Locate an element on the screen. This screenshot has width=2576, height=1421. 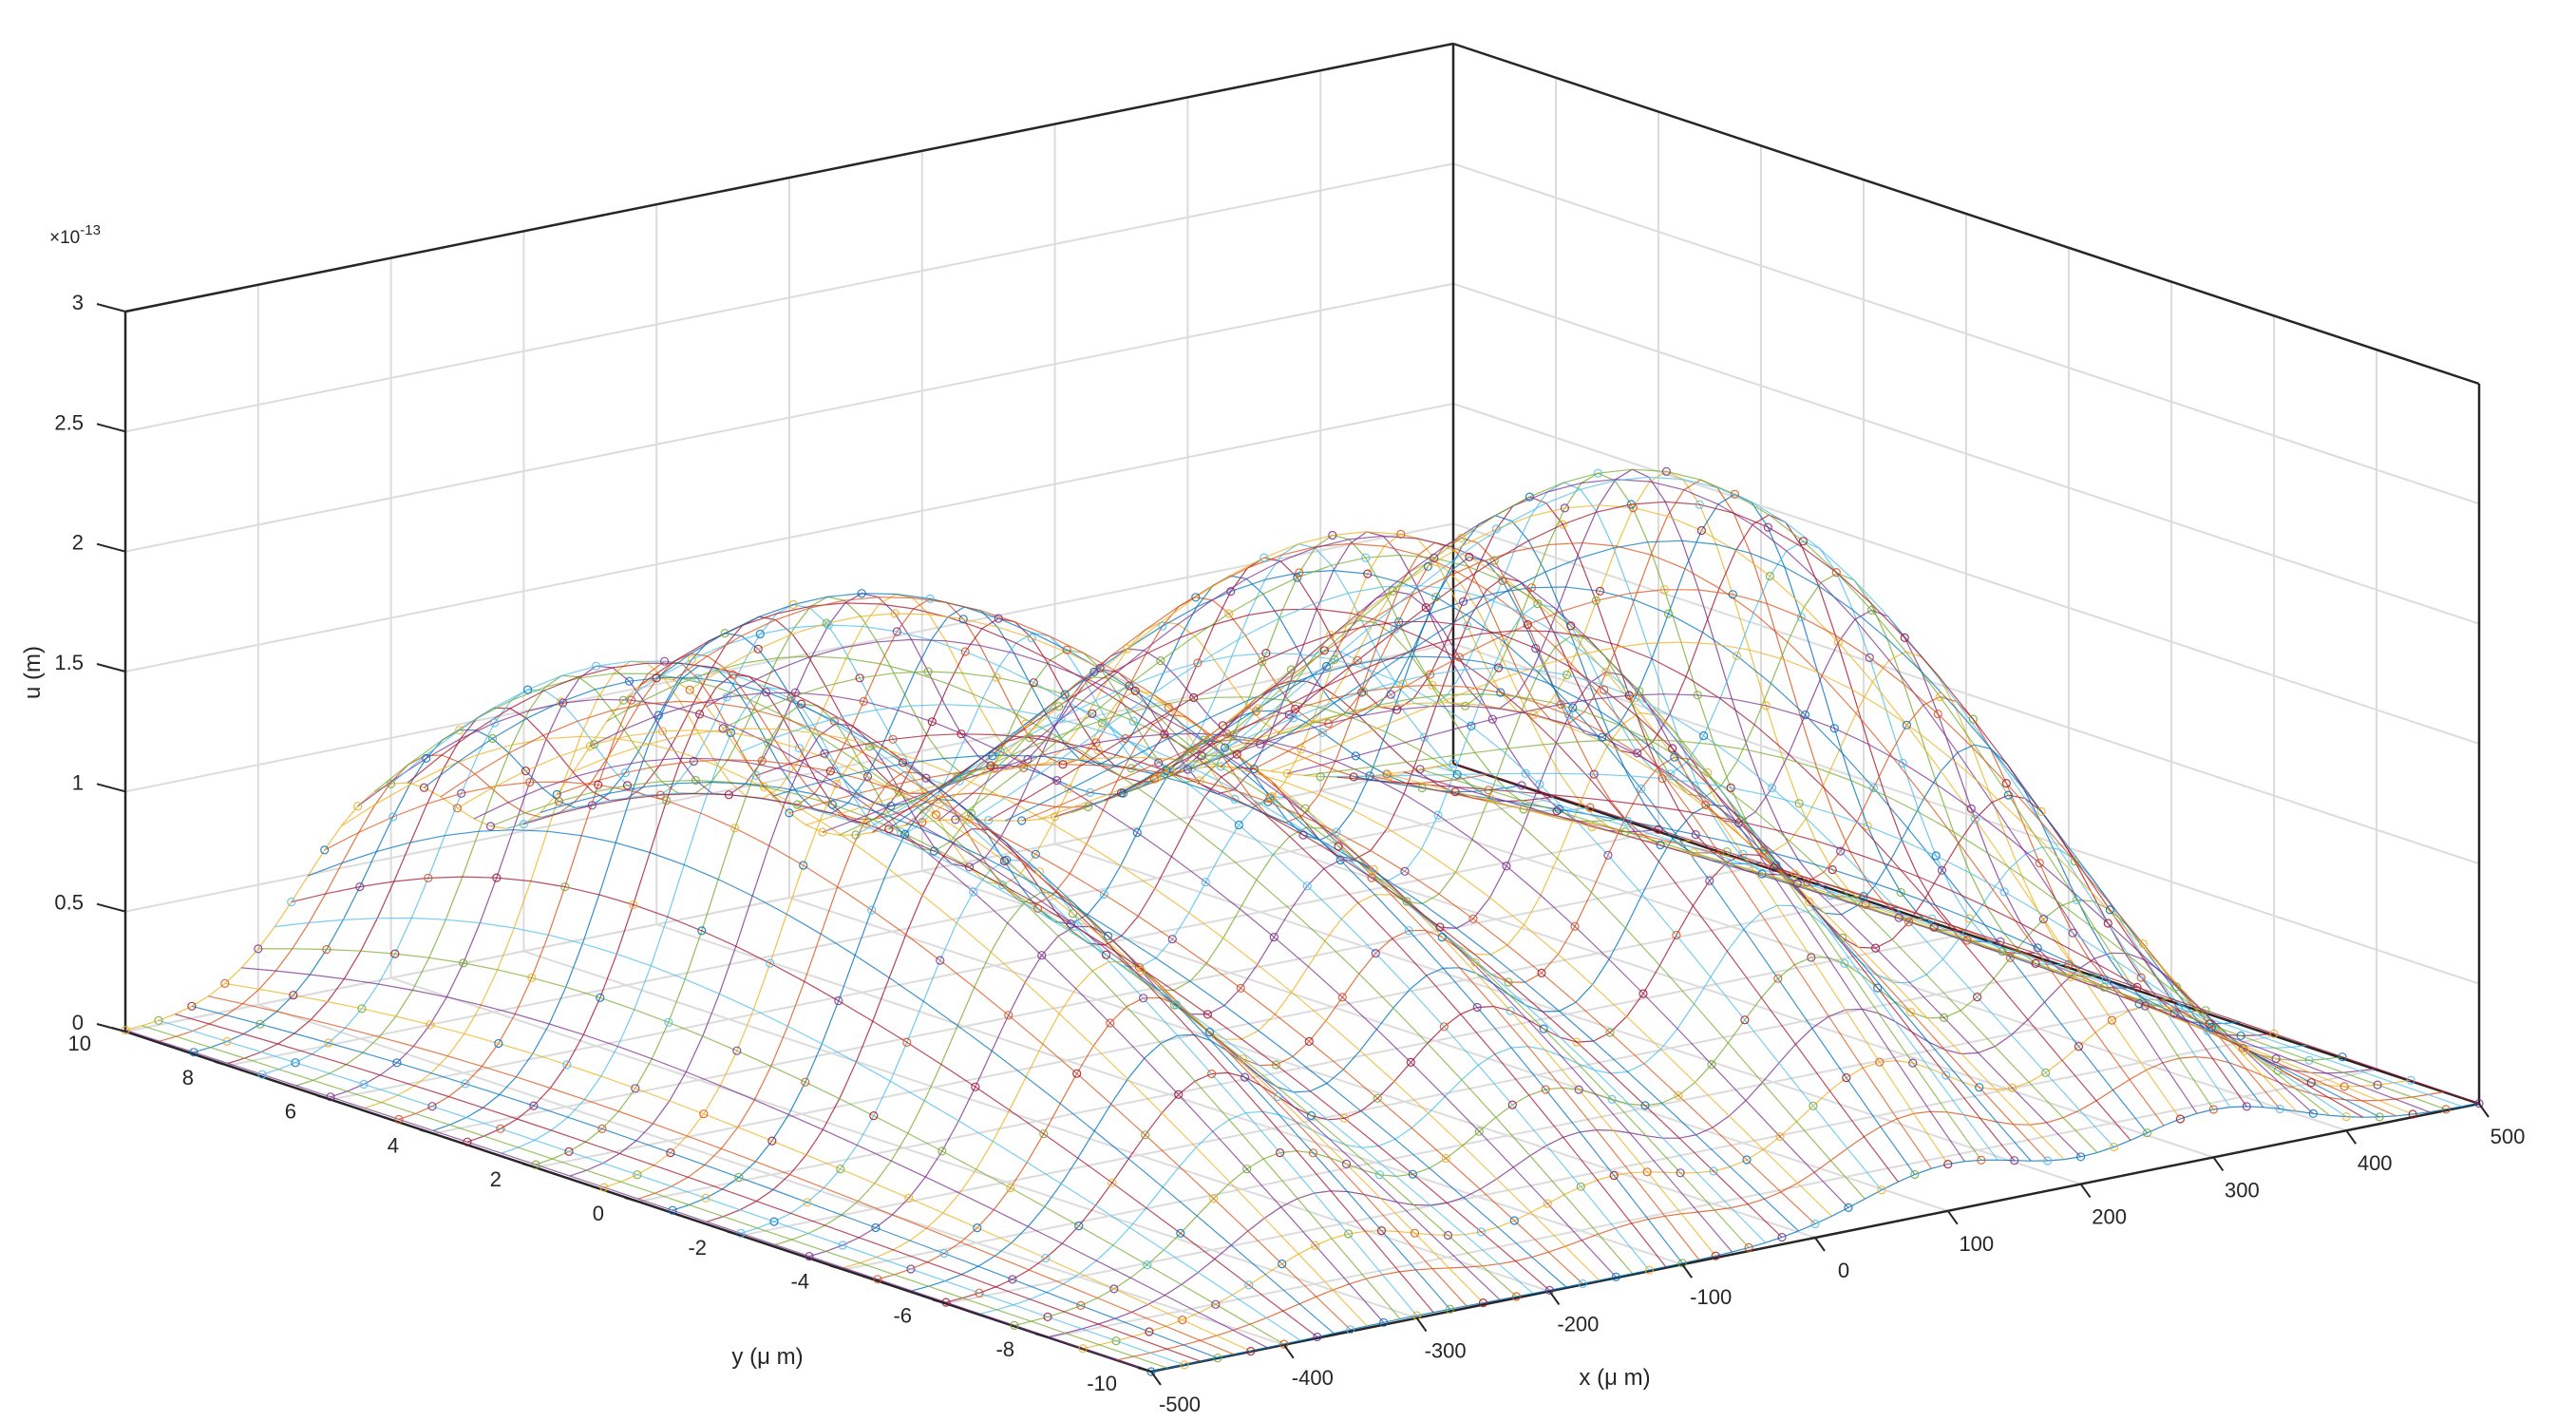
x-tick-label: 400 is located at coordinates (2375, 1163).